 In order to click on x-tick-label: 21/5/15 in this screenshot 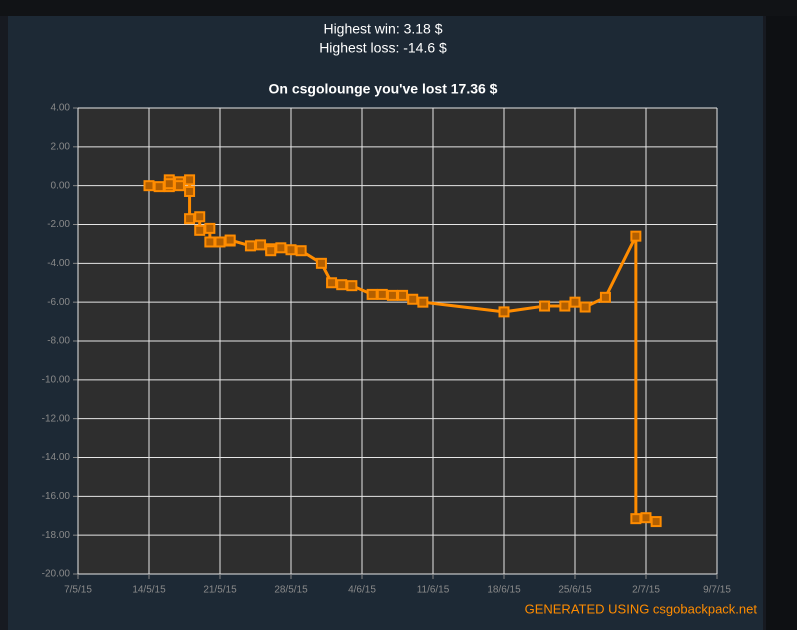, I will do `click(220, 590)`.